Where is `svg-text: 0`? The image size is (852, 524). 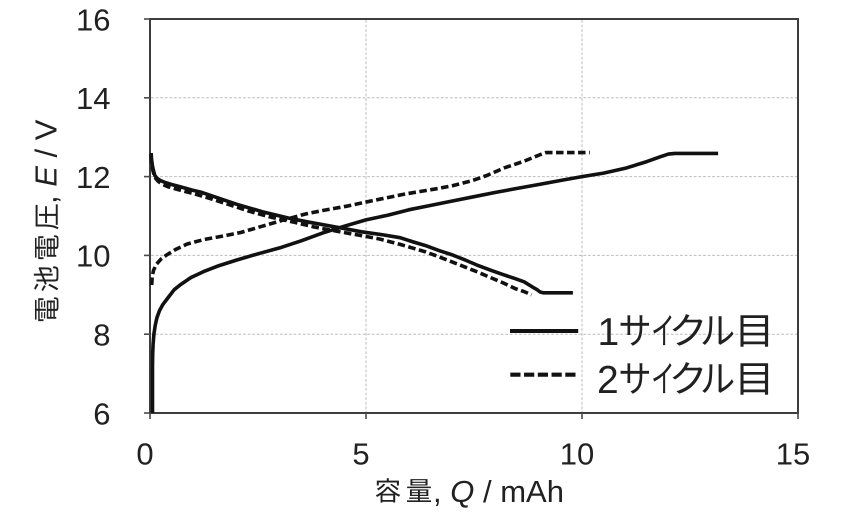
svg-text: 0 is located at coordinates (144, 453).